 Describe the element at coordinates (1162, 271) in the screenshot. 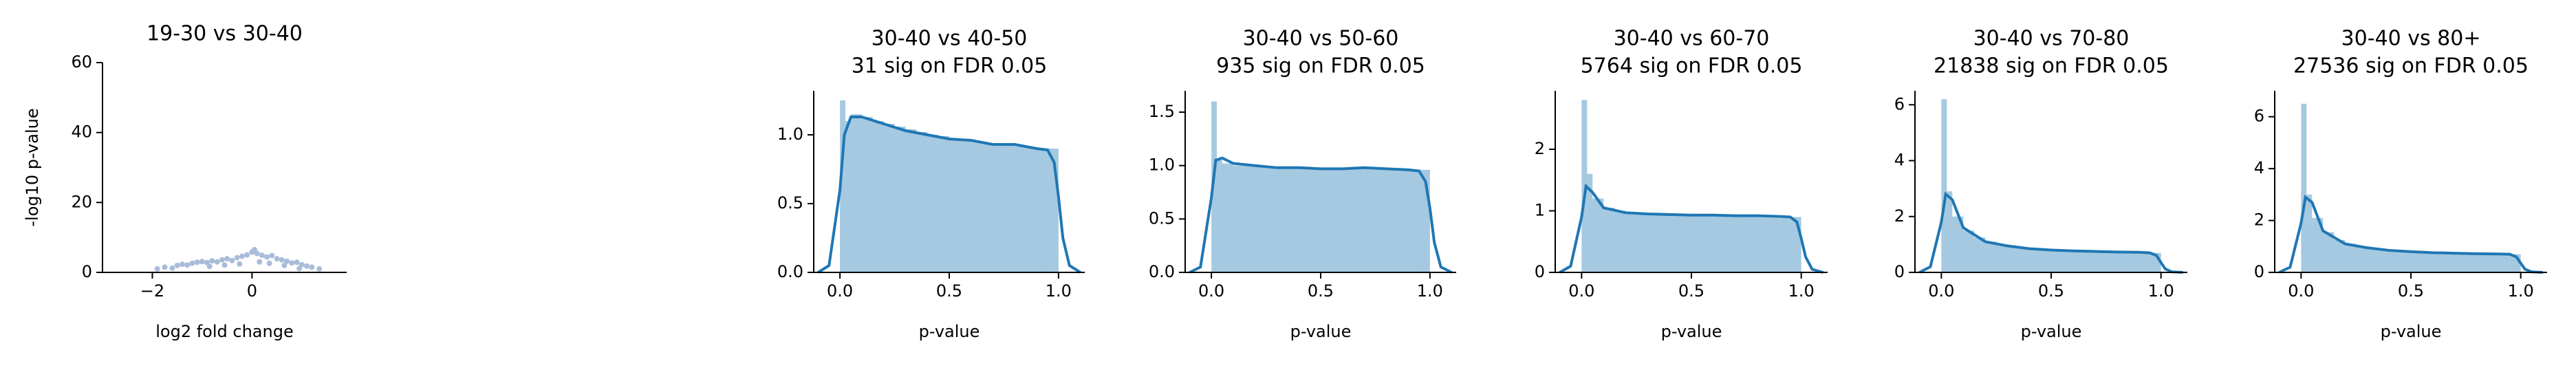

I see `y-tick-label: 0.0` at that location.